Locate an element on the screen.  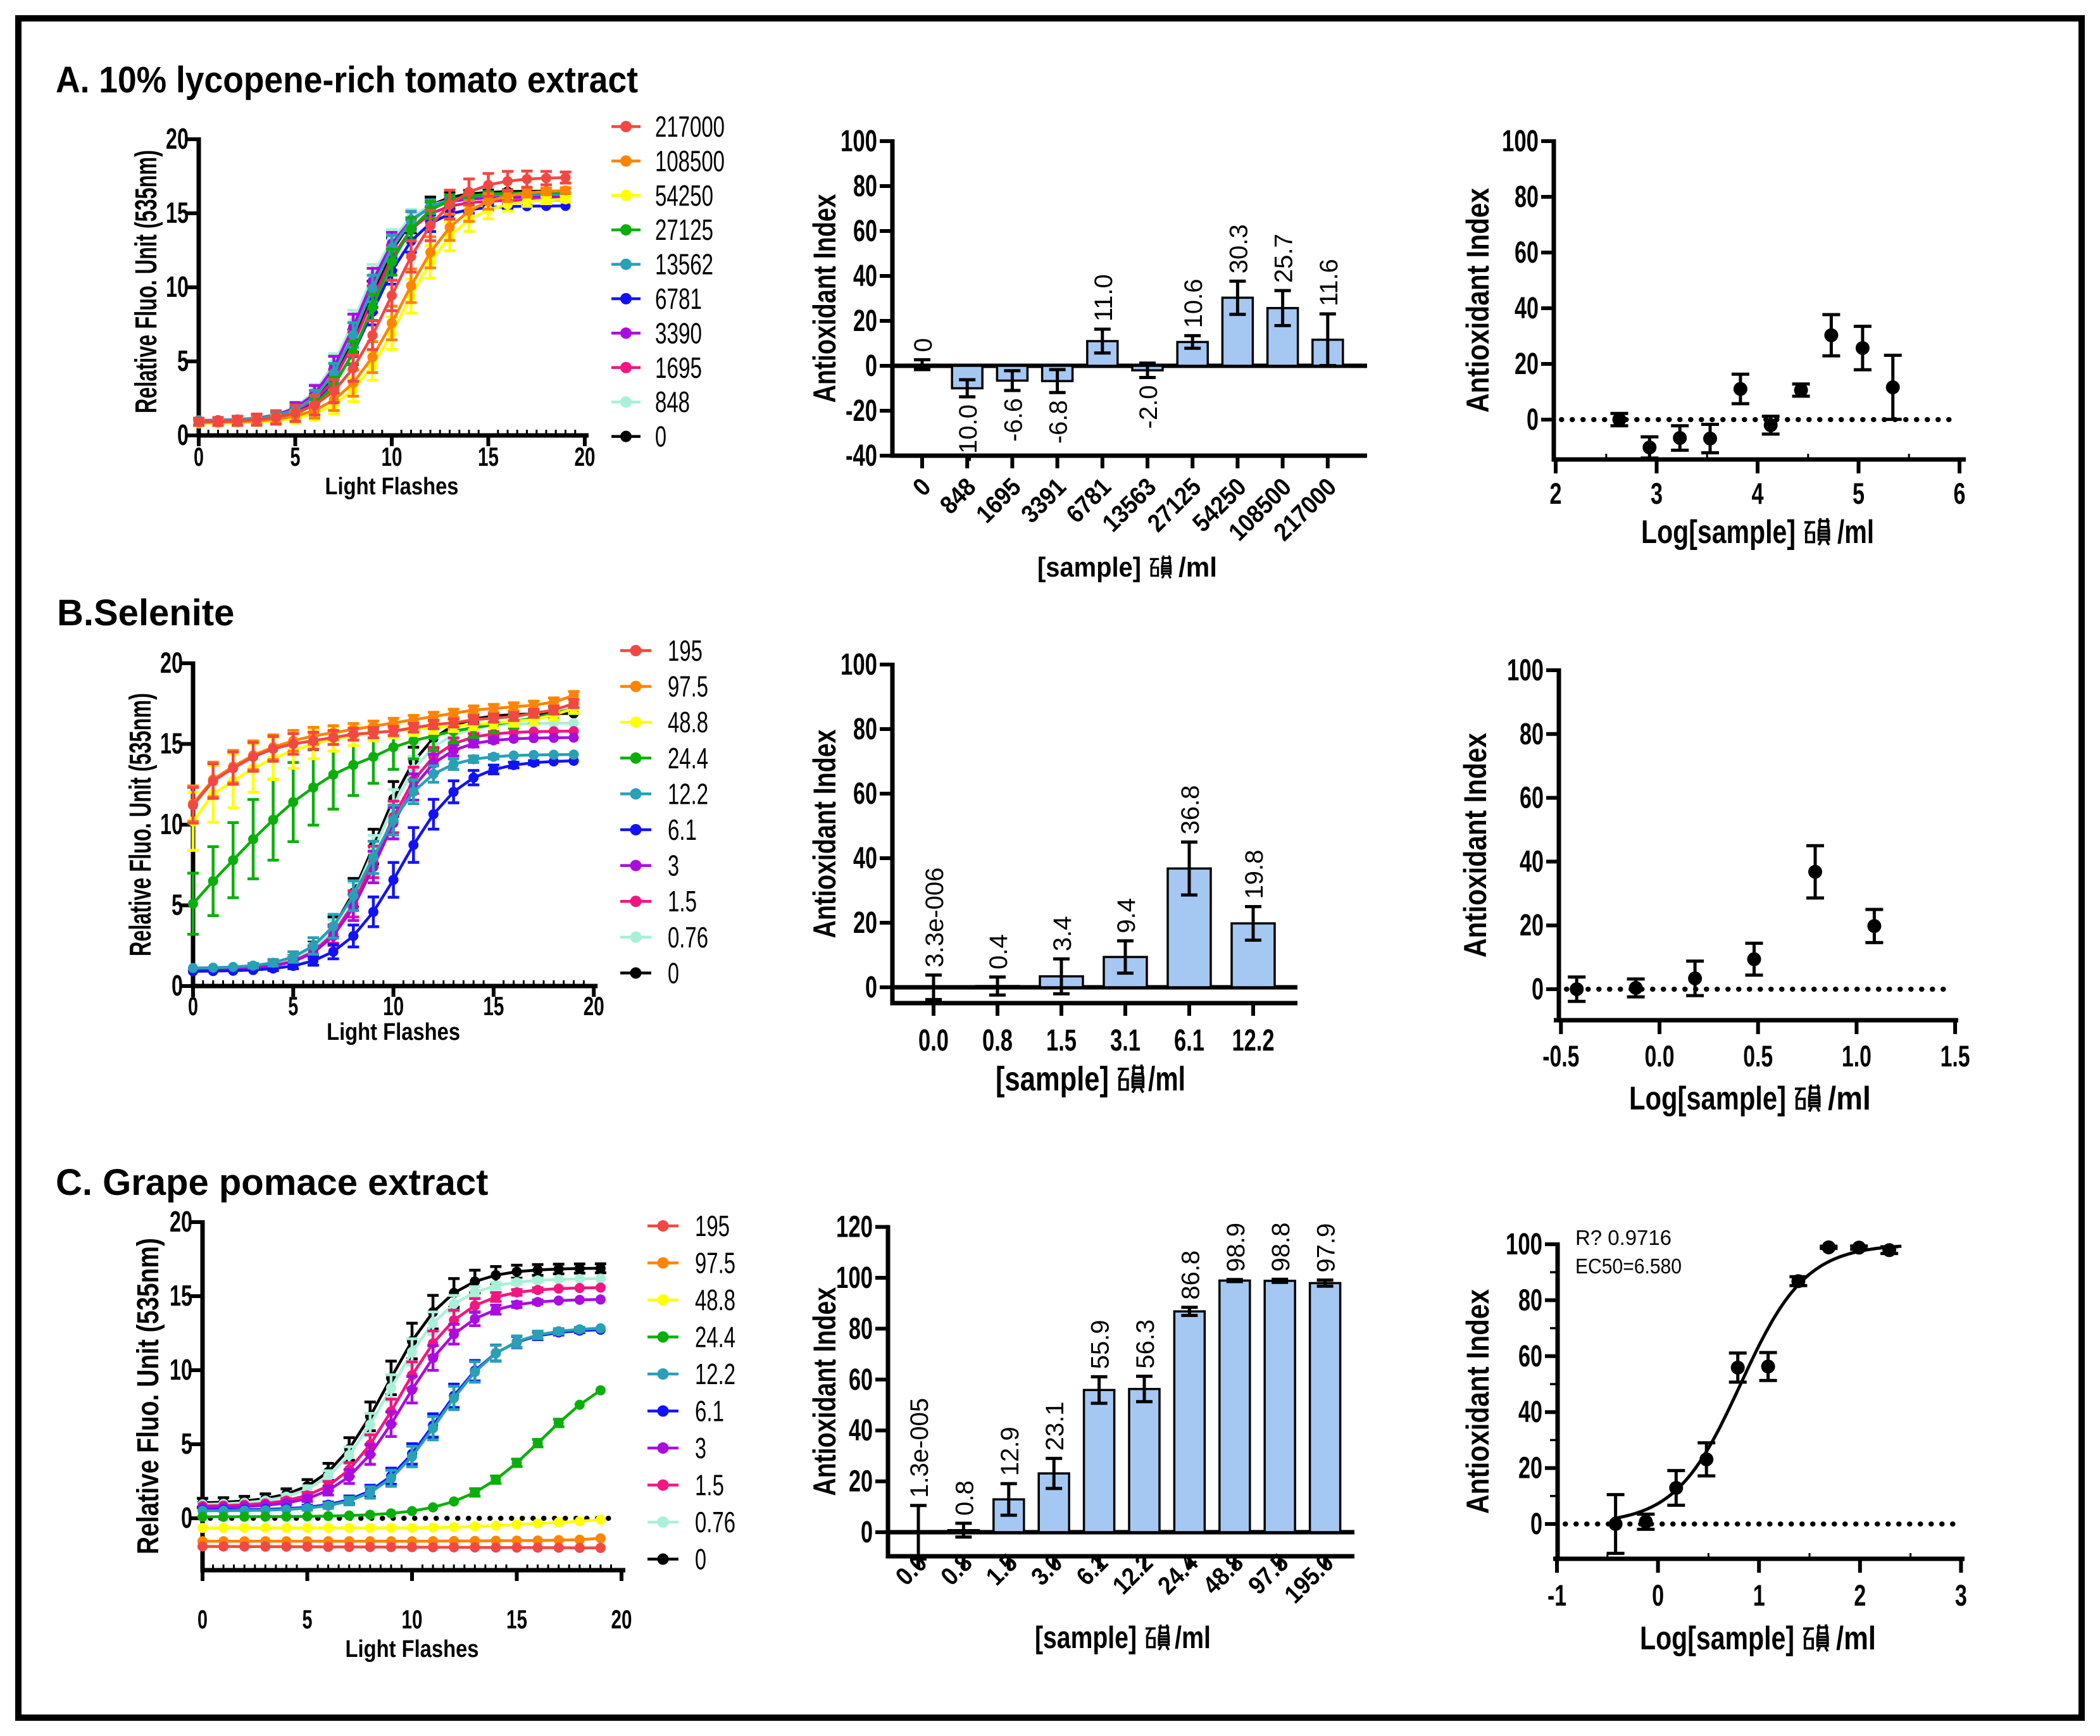
svg-text: 97.9 is located at coordinates (1327, 1248).